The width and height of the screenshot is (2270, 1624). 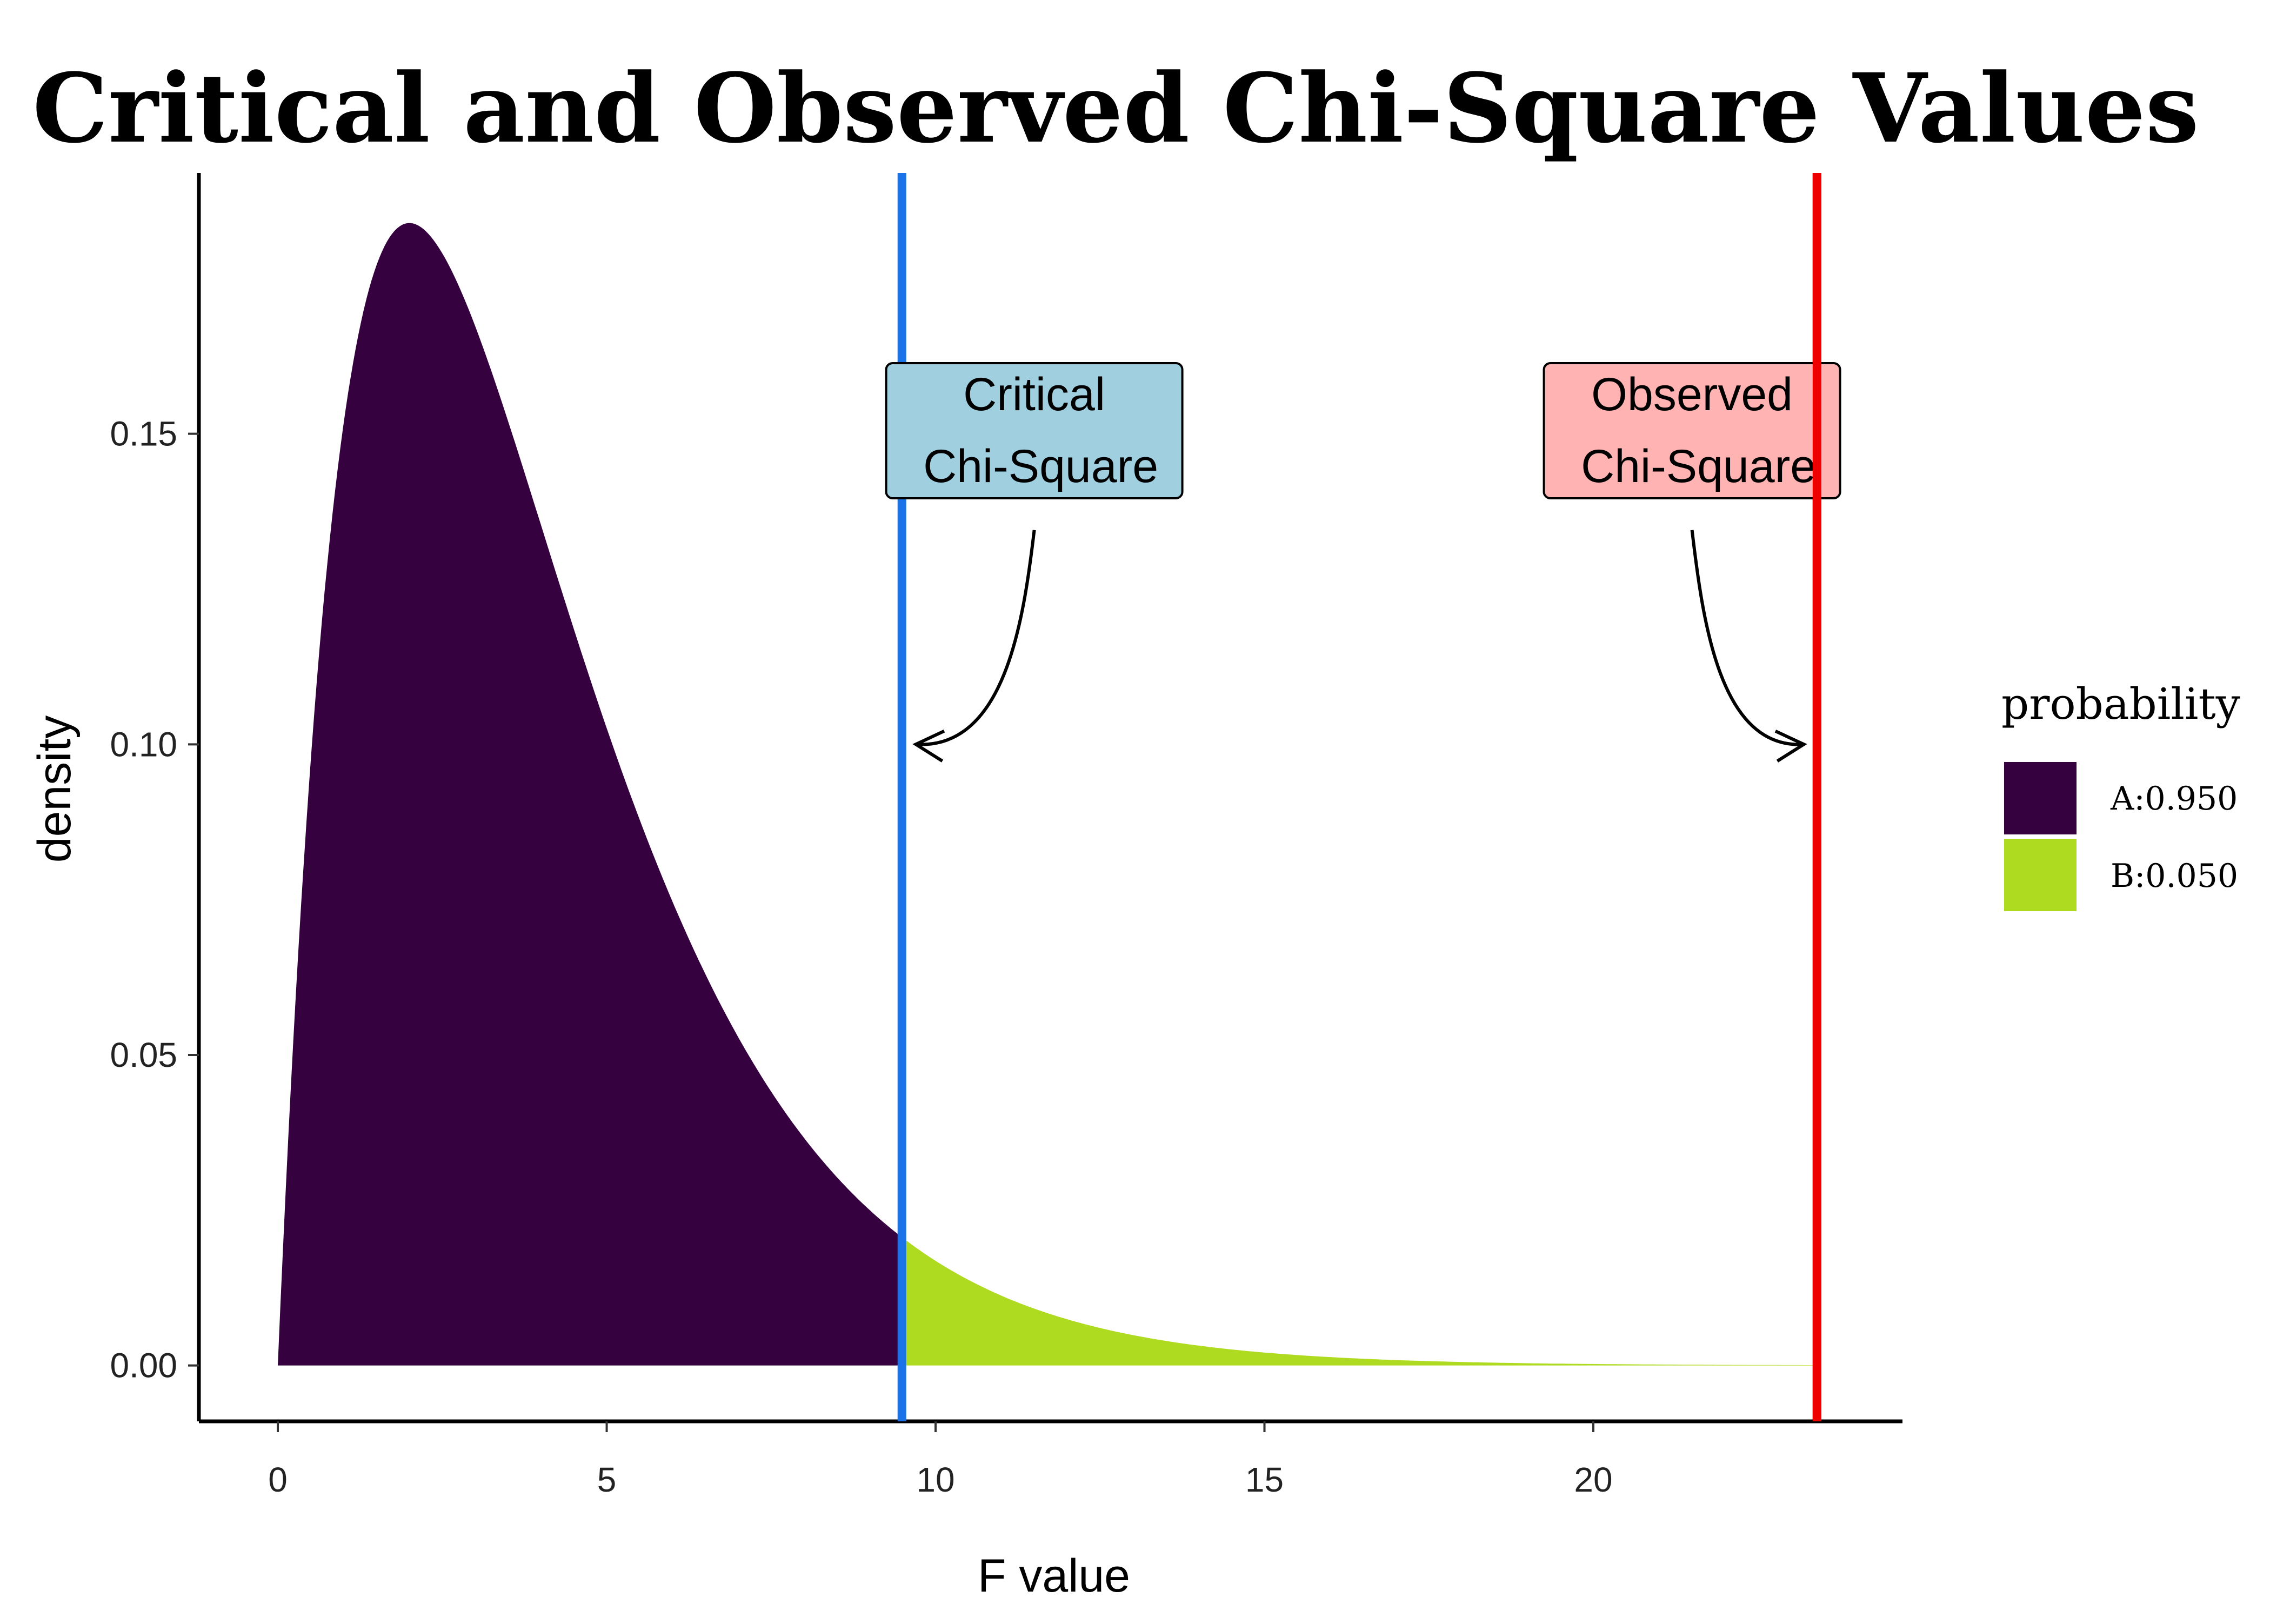 What do you see at coordinates (143, 434) in the screenshot?
I see `y-tick-label: 0.15` at bounding box center [143, 434].